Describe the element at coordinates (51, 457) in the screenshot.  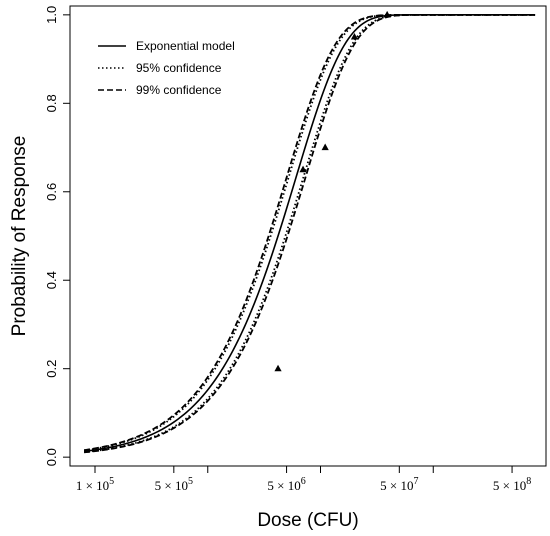
I see `y-tick-label: 0.0` at that location.